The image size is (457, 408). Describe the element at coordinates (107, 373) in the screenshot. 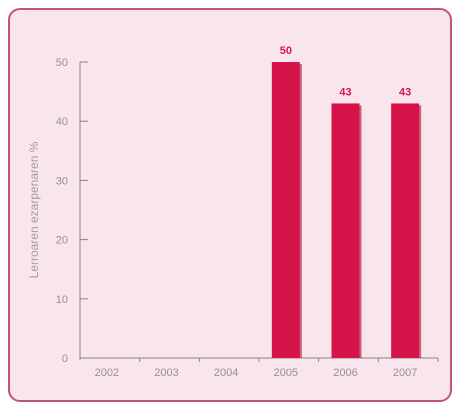

I see `x-tick-label: 2002` at that location.